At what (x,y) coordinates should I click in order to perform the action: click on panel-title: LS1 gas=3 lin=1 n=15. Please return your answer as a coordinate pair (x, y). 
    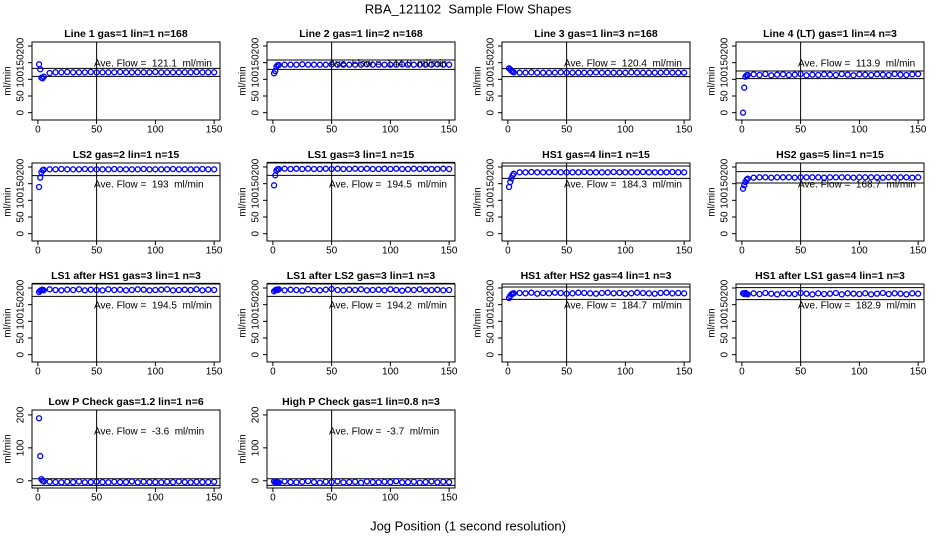
    Looking at the image, I should click on (361, 155).